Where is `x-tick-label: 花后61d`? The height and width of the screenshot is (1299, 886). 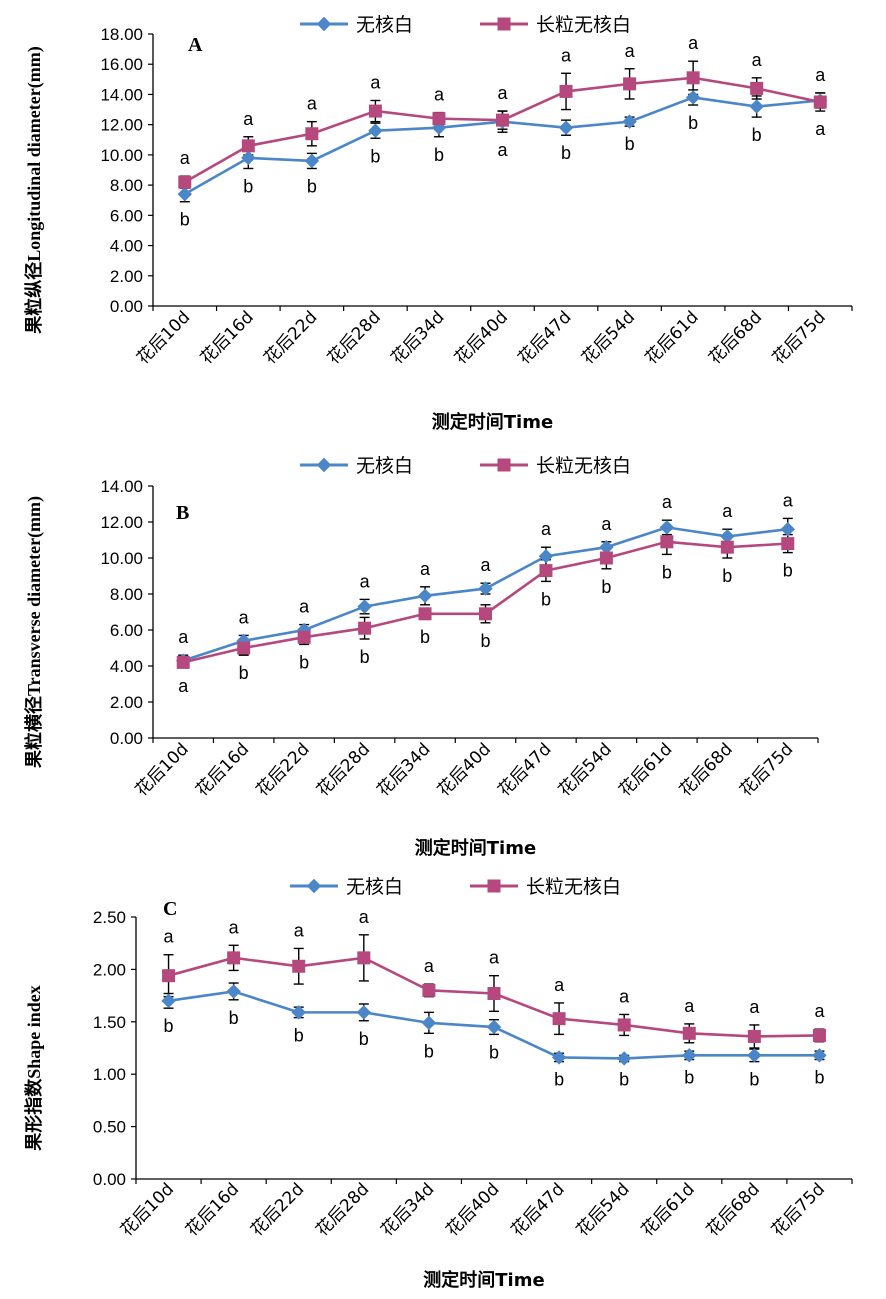
x-tick-label: 花后61d is located at coordinates (672, 337).